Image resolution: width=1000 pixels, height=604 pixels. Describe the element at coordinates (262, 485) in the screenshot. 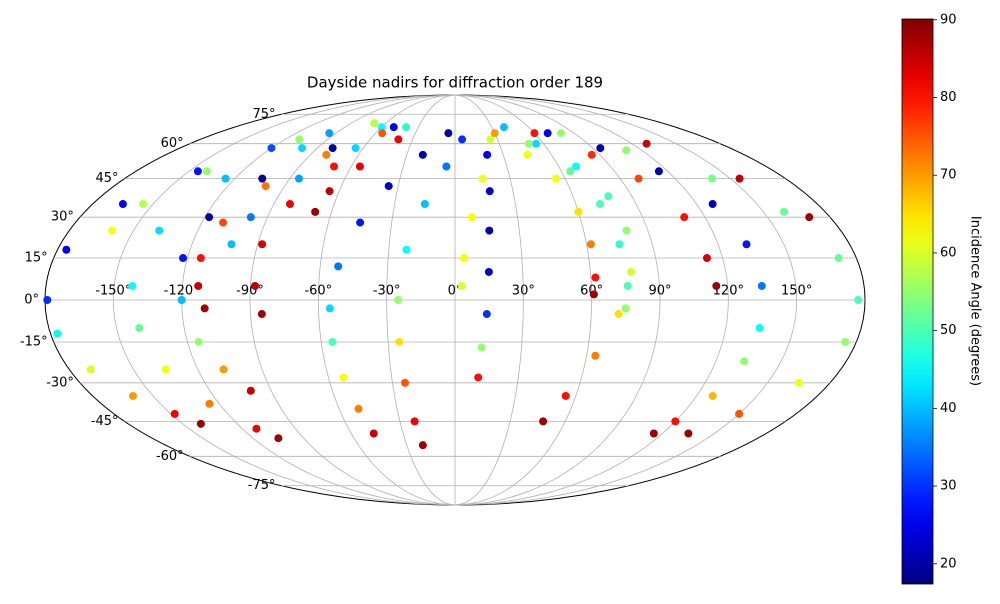

I see `y-tick-label: -75°` at that location.